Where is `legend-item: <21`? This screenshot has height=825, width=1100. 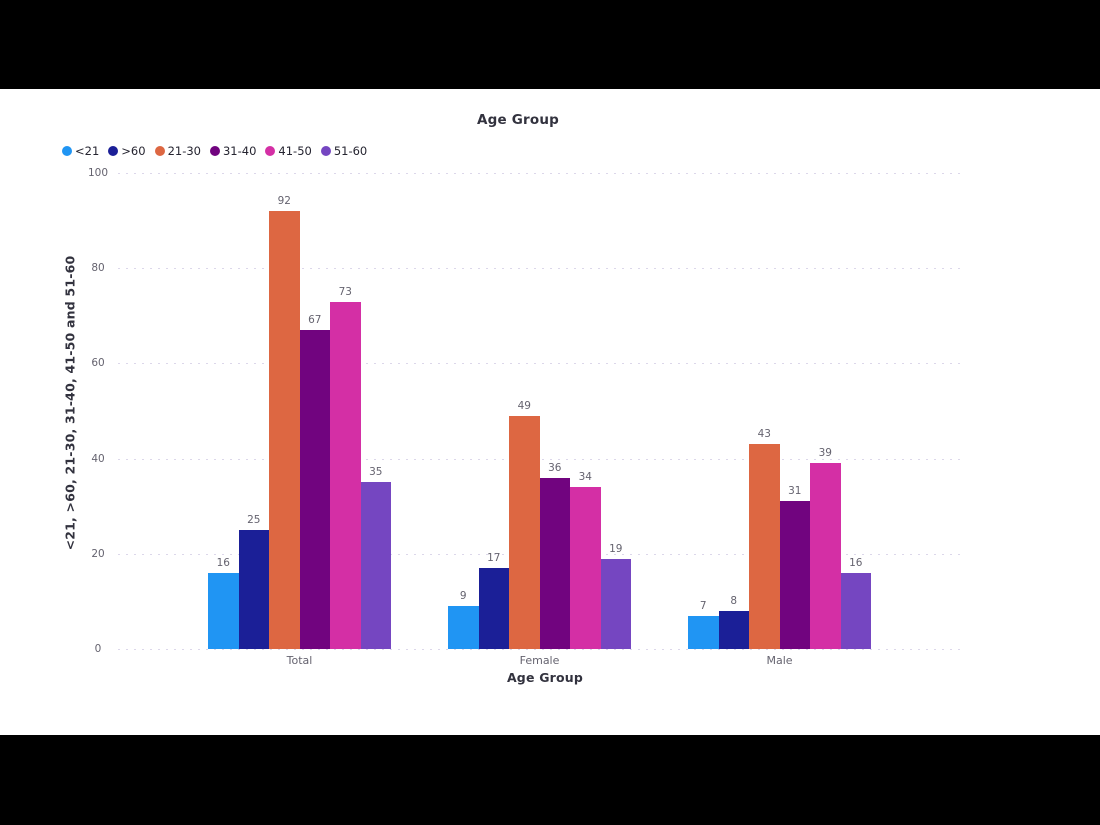
legend-item: <21 is located at coordinates (80, 151).